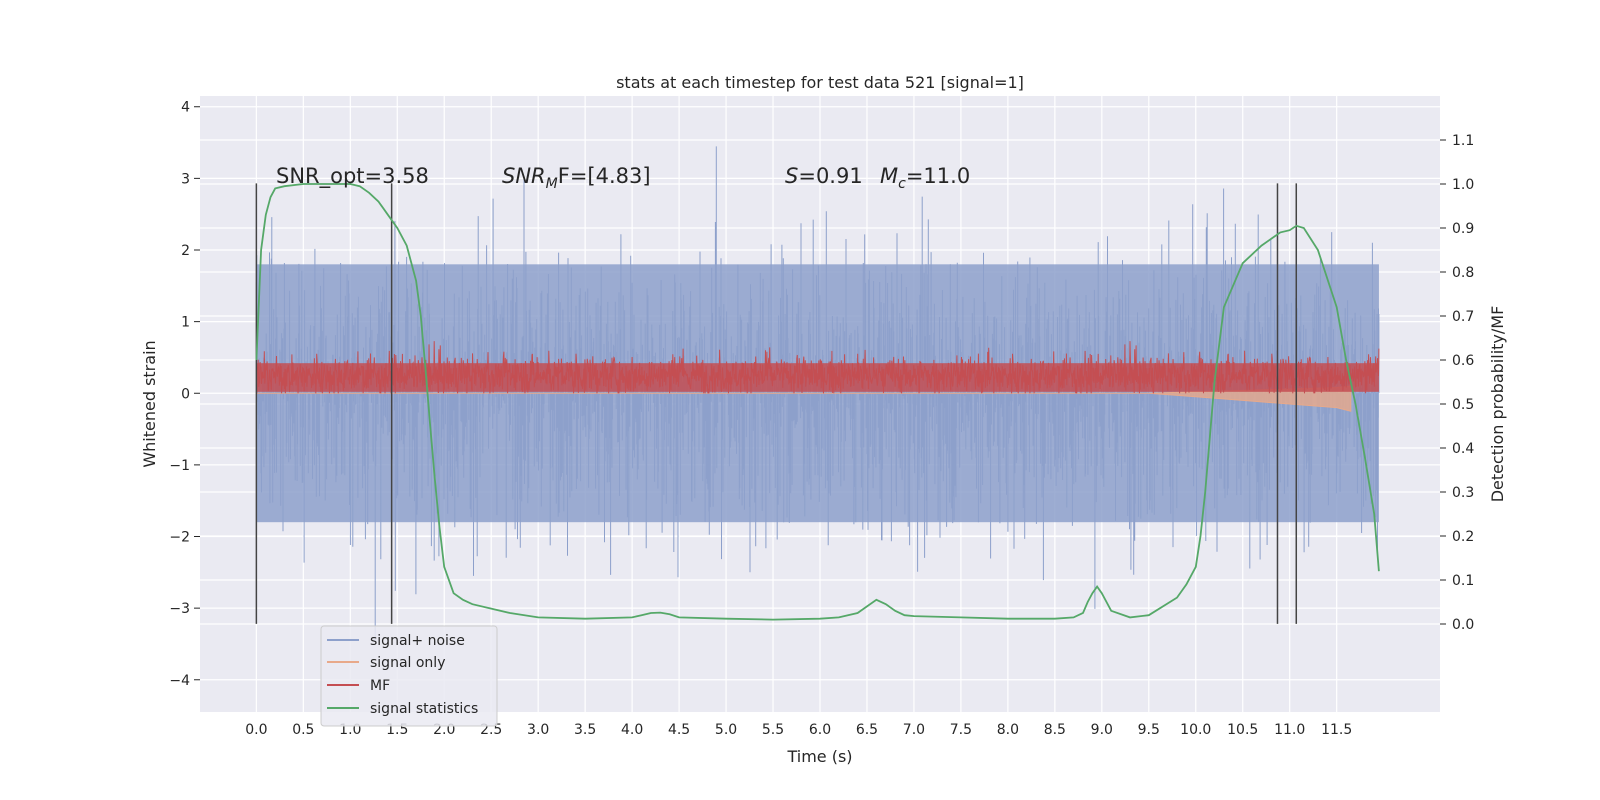  Describe the element at coordinates (1463, 317) in the screenshot. I see `y2-tick-label: 0.7` at that location.